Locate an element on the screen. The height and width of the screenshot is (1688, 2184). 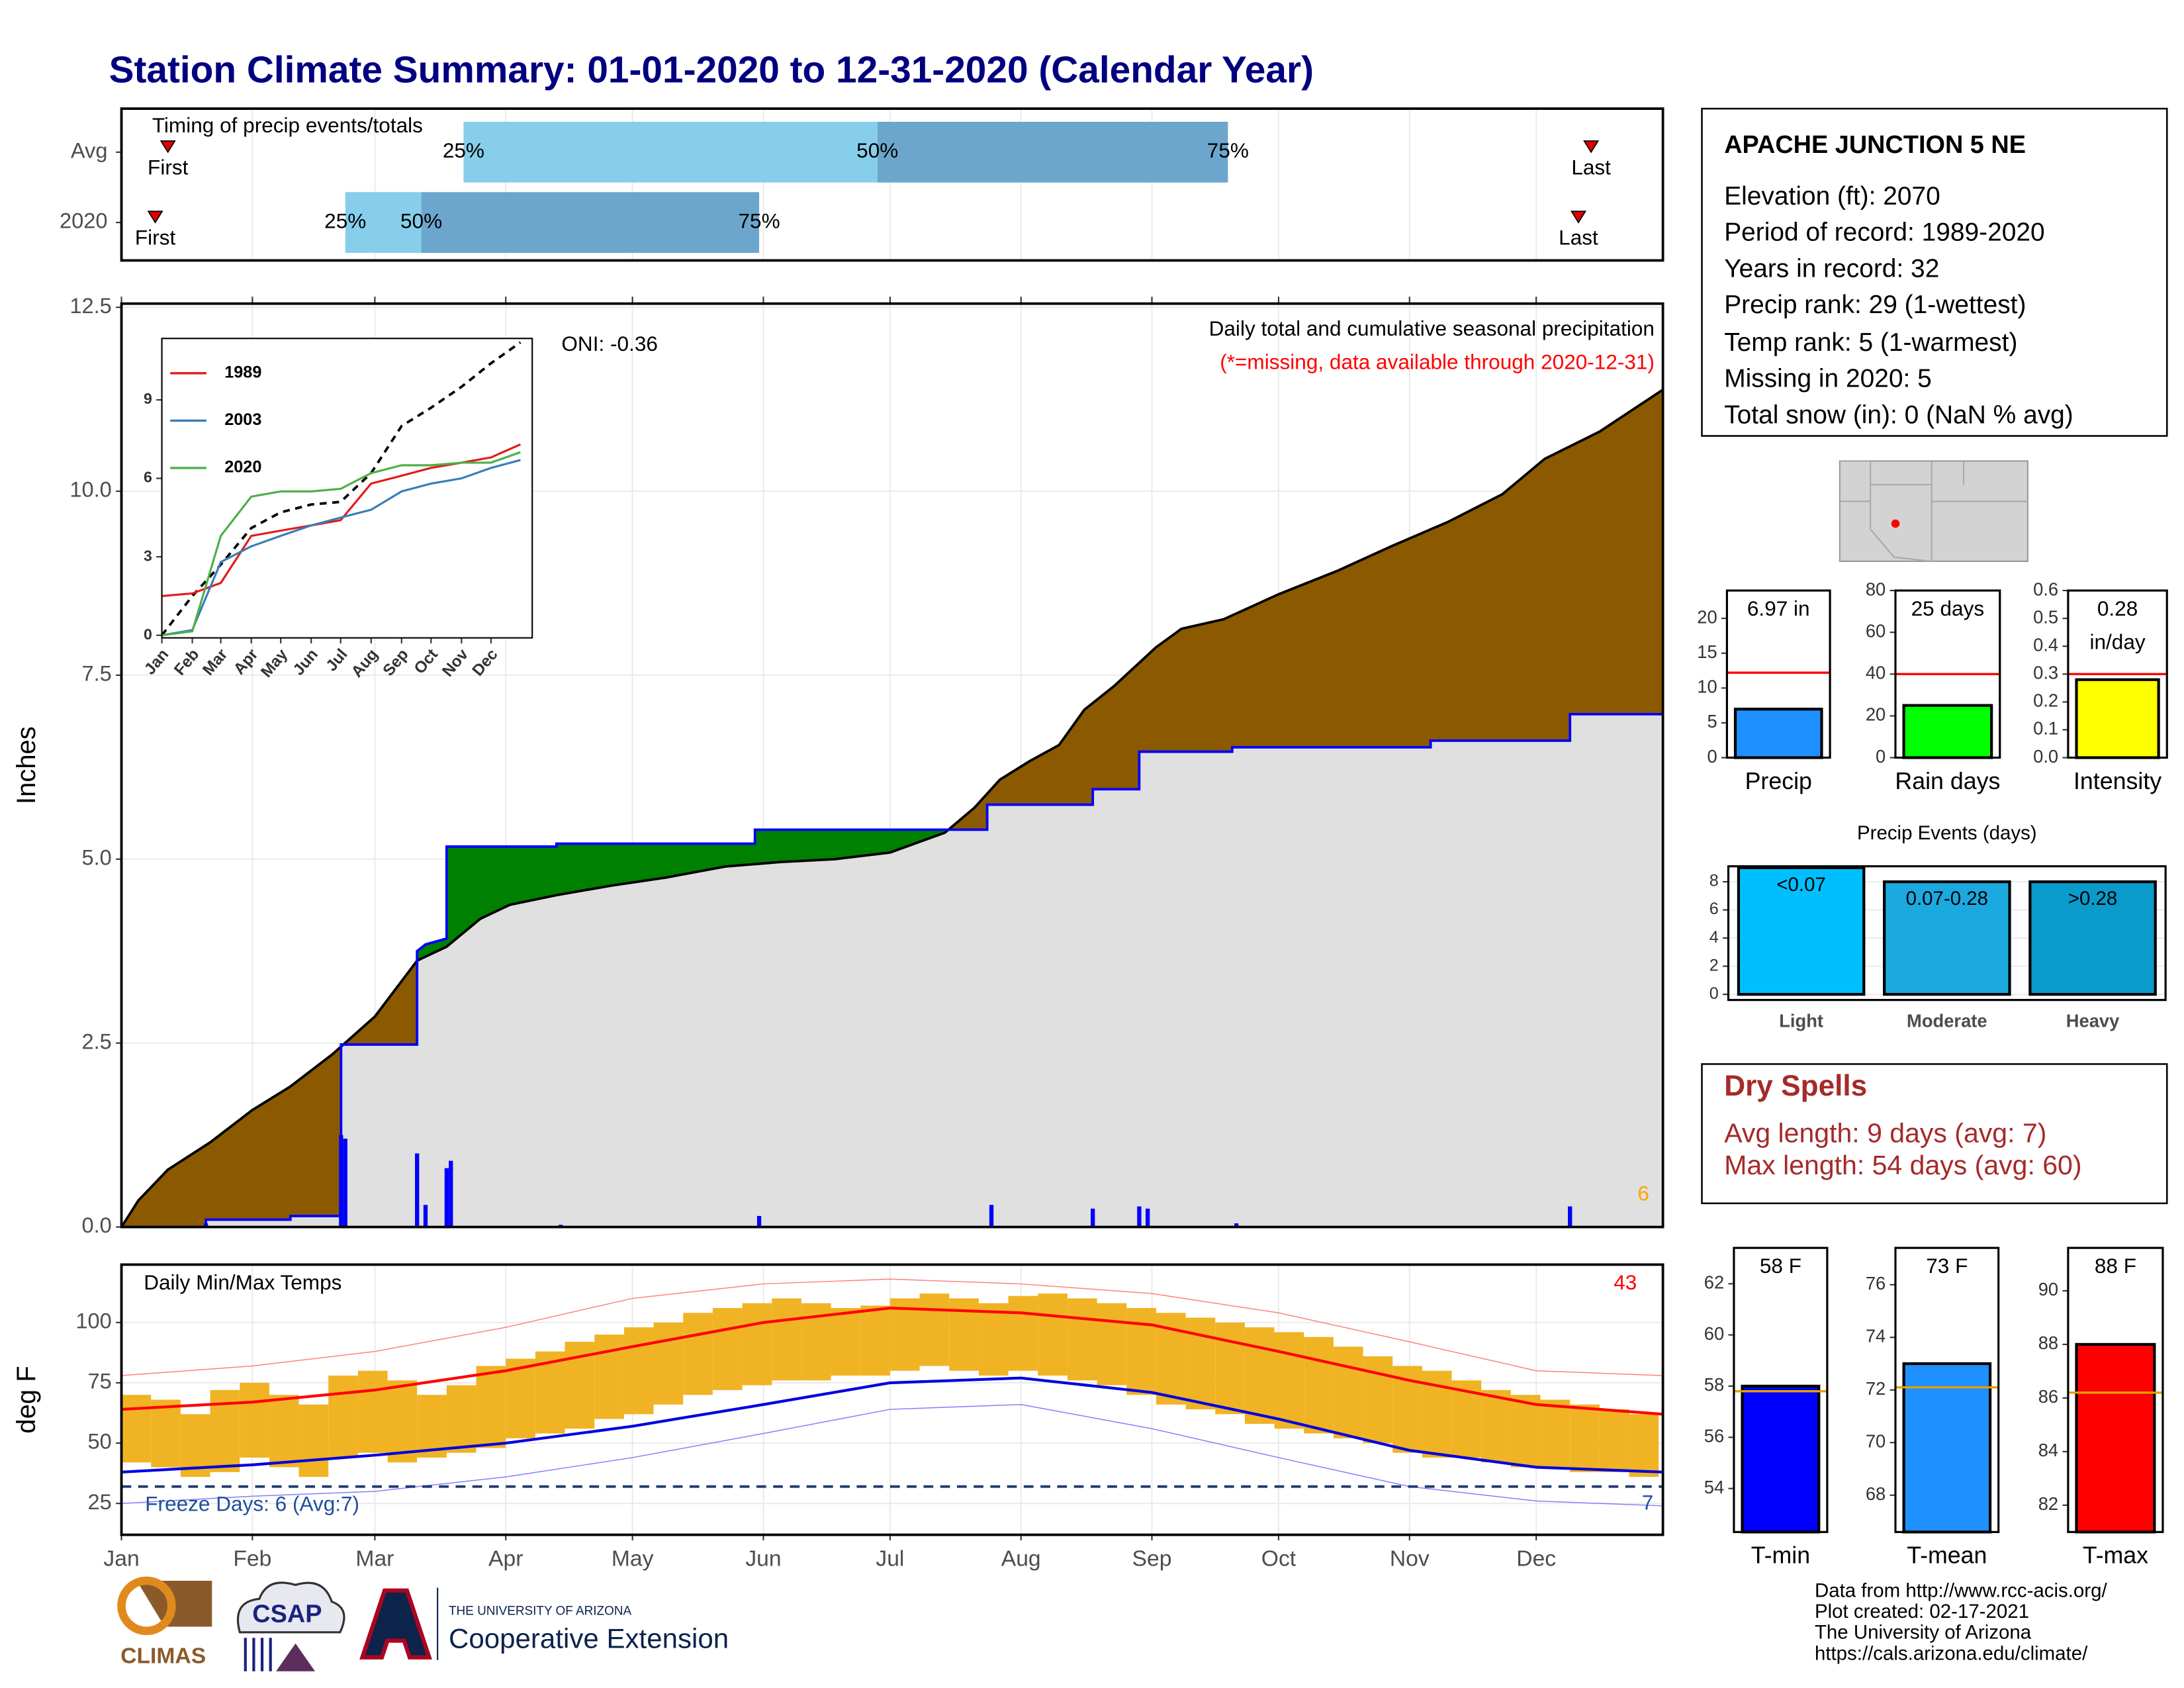
legend-label: 1989 is located at coordinates (242, 373).